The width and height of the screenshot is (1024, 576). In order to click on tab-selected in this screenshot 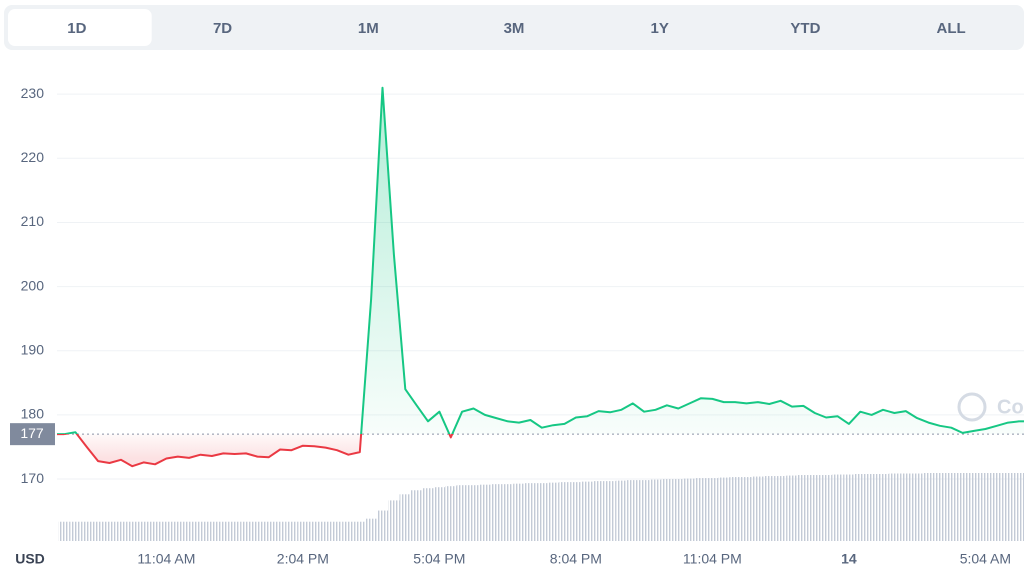, I will do `click(80, 27)`.